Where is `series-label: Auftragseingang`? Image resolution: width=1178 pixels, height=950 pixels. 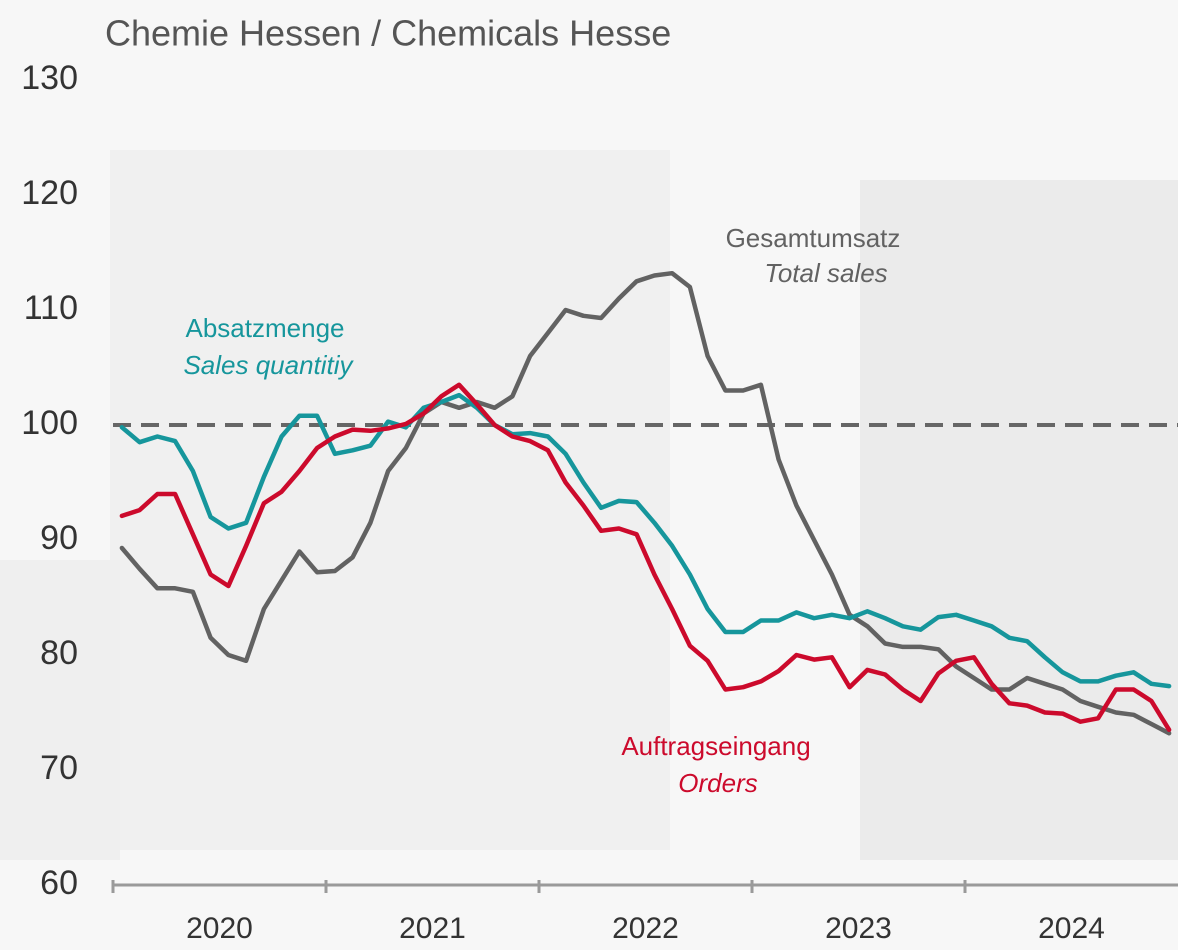 series-label: Auftragseingang is located at coordinates (715, 746).